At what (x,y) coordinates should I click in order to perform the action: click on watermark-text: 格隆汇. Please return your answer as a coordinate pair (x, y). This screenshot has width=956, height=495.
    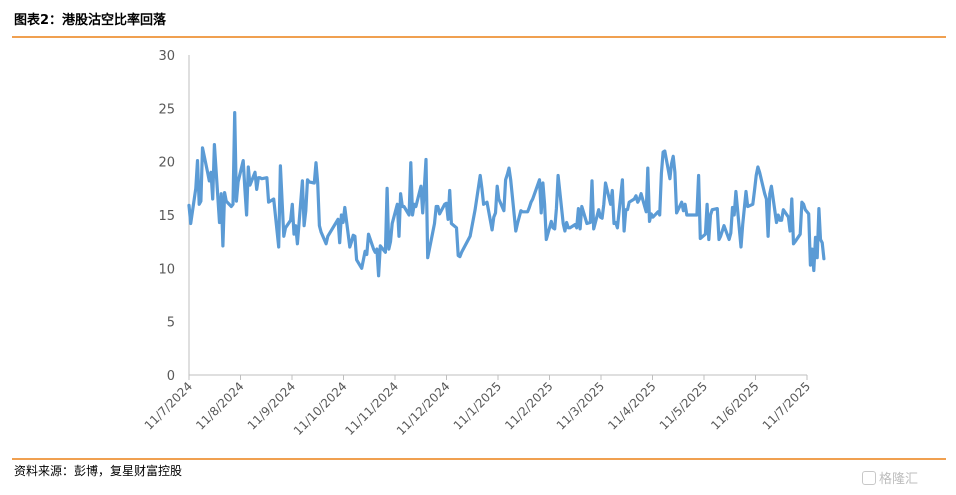
    Looking at the image, I should click on (899, 479).